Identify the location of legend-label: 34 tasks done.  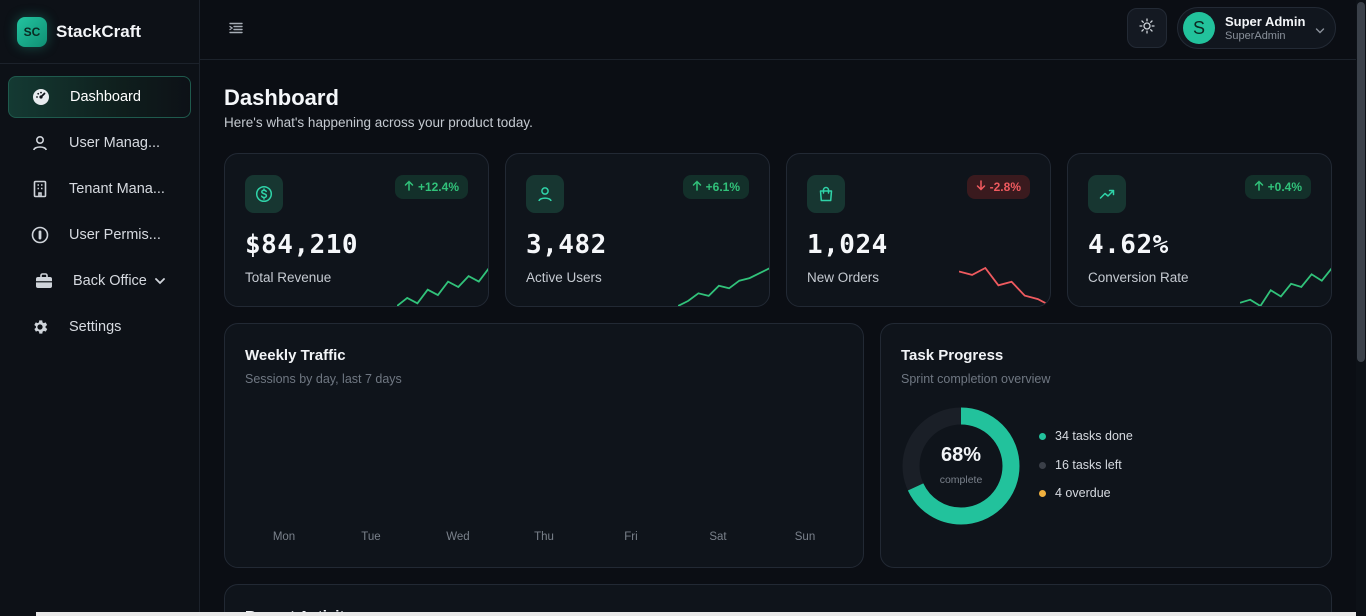
(1094, 436).